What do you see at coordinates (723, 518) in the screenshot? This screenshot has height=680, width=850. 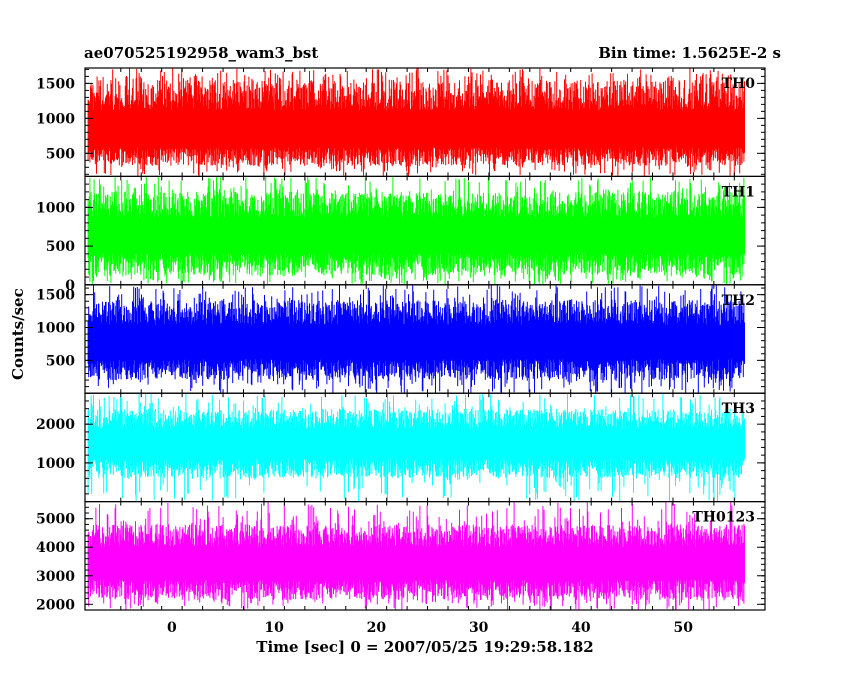 I see `panel-label-th0123: TH0123` at bounding box center [723, 518].